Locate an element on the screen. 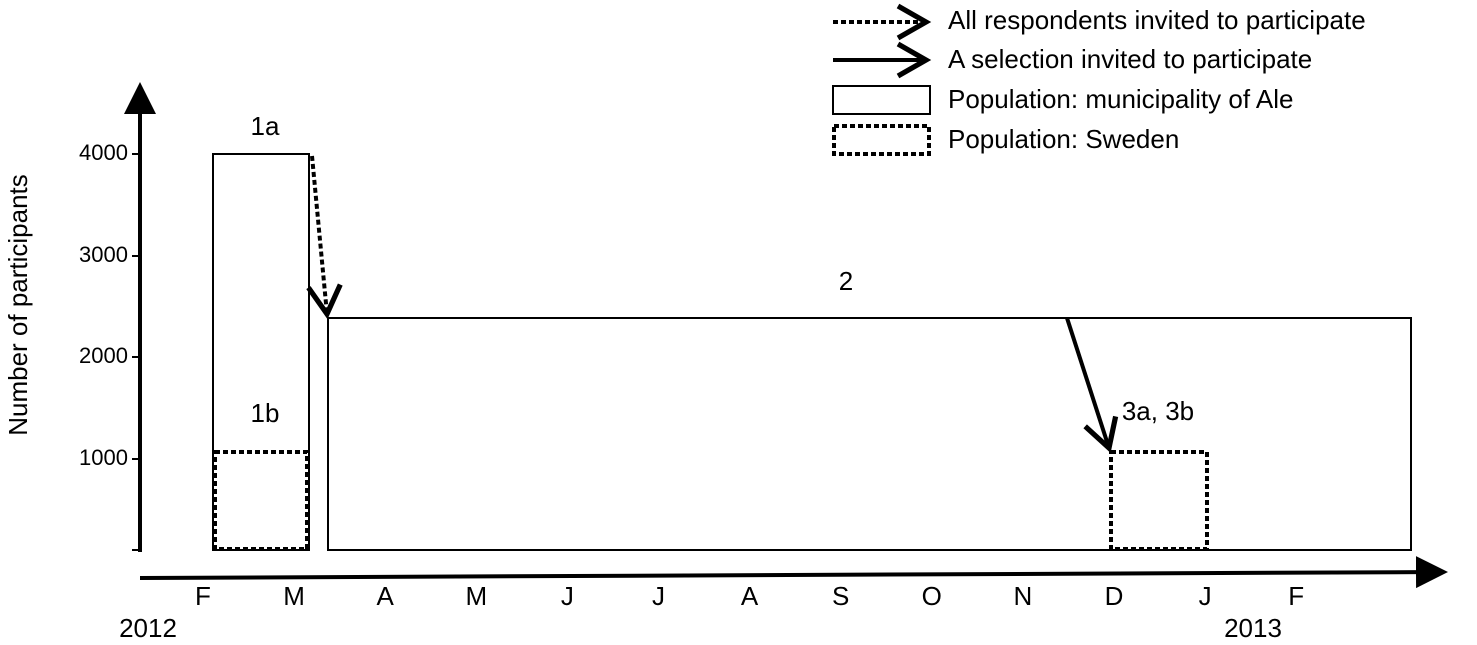 The image size is (1477, 645). box-1a is located at coordinates (261, 352).